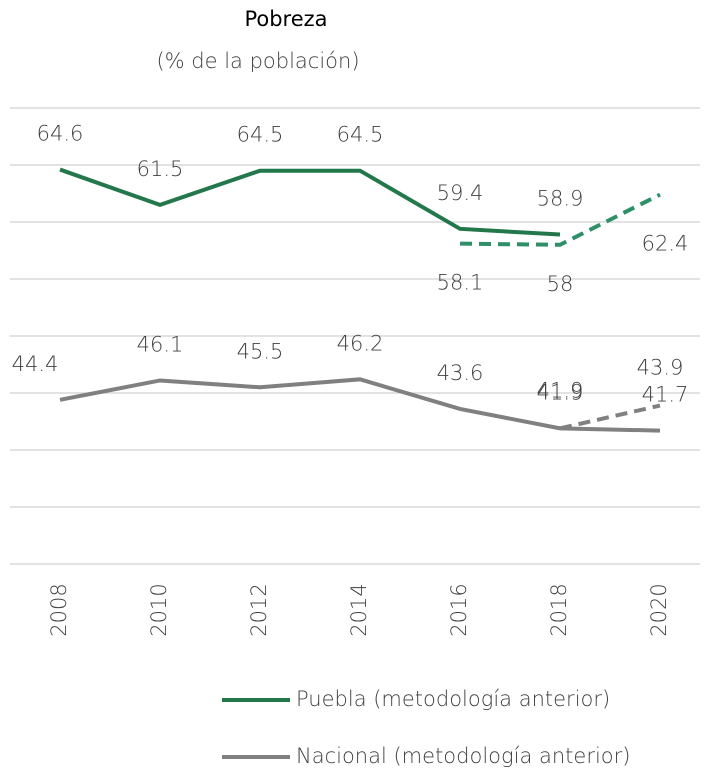 Image resolution: width=704 pixels, height=772 pixels. What do you see at coordinates (160, 169) in the screenshot?
I see `data-label: 61.5` at bounding box center [160, 169].